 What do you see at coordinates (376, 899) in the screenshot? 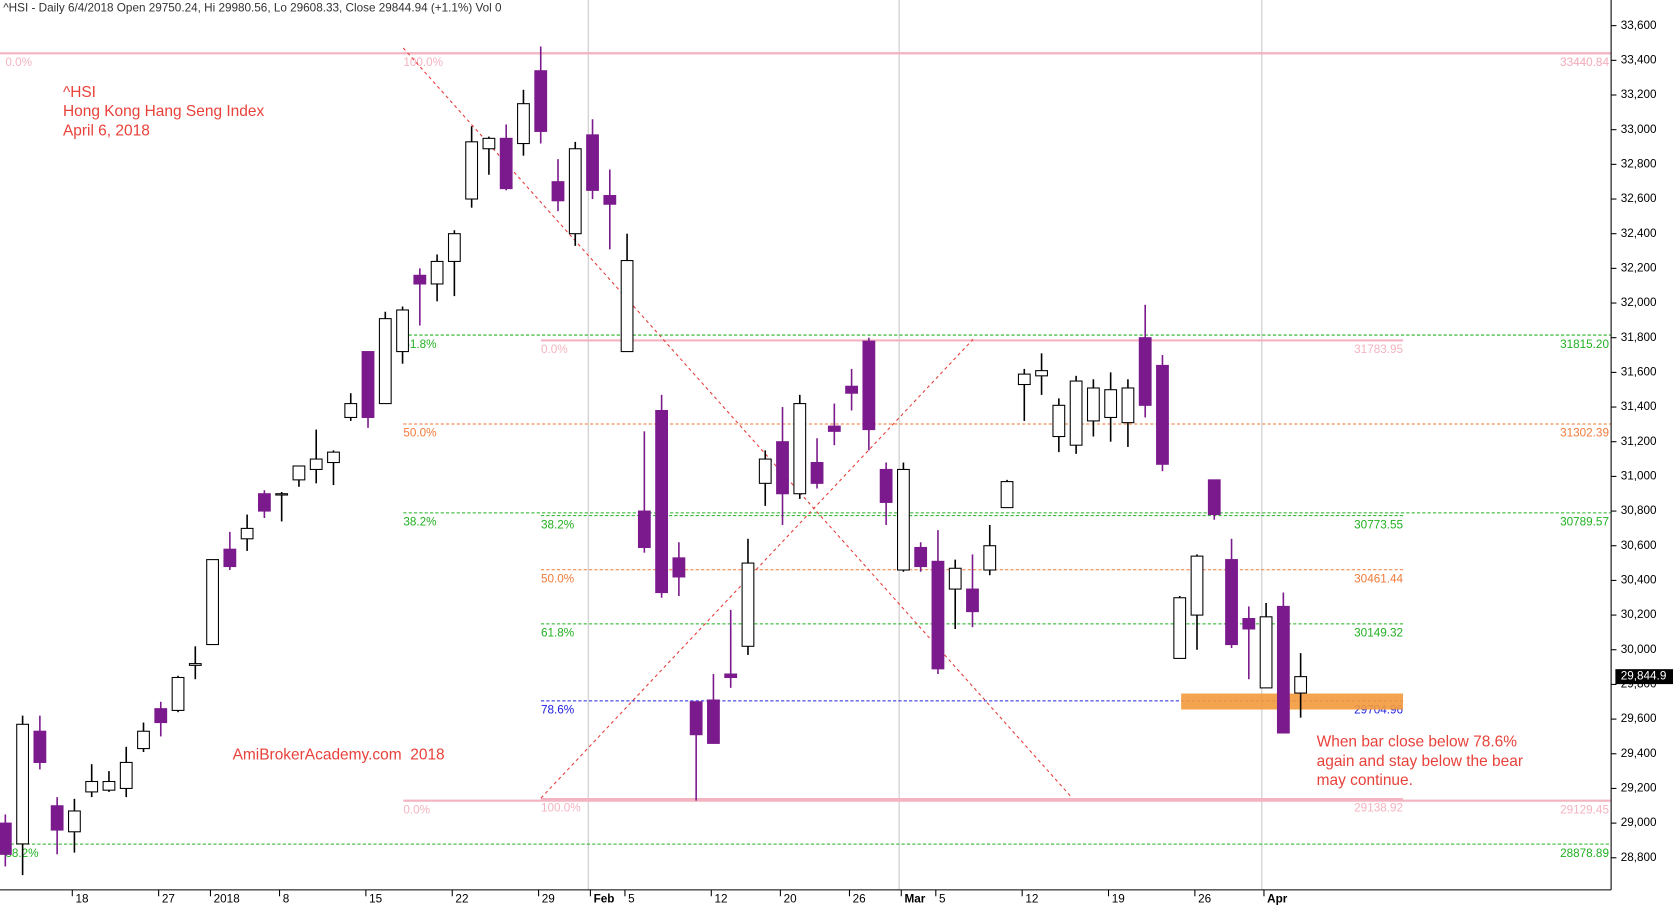
I see `x-tick-label: 15` at bounding box center [376, 899].